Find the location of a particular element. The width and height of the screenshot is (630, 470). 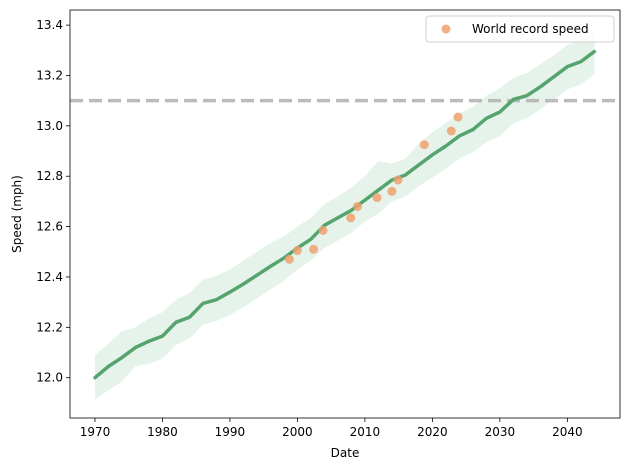

legend-marker is located at coordinates (446, 29).